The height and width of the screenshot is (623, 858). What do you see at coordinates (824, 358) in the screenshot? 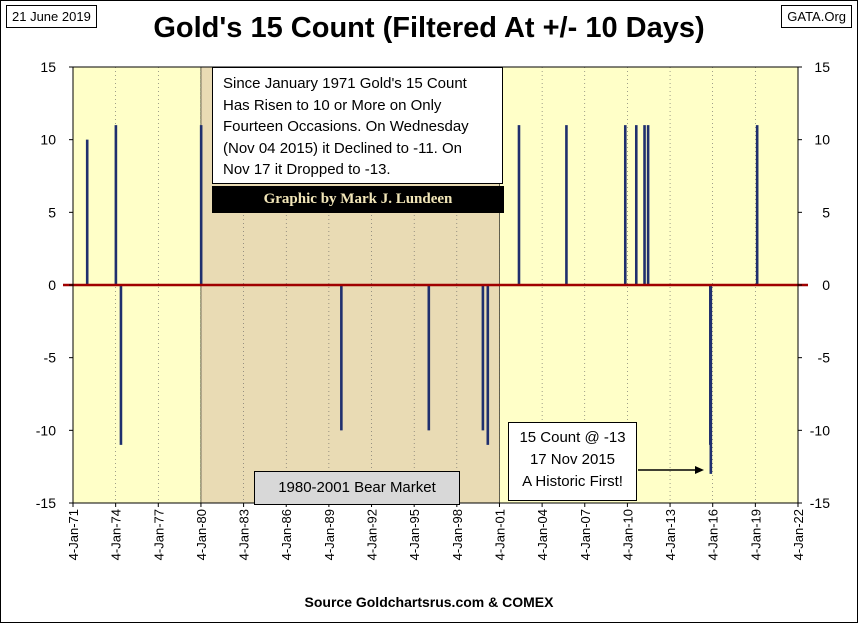
I see `y-tick-label-right: -5` at bounding box center [824, 358].